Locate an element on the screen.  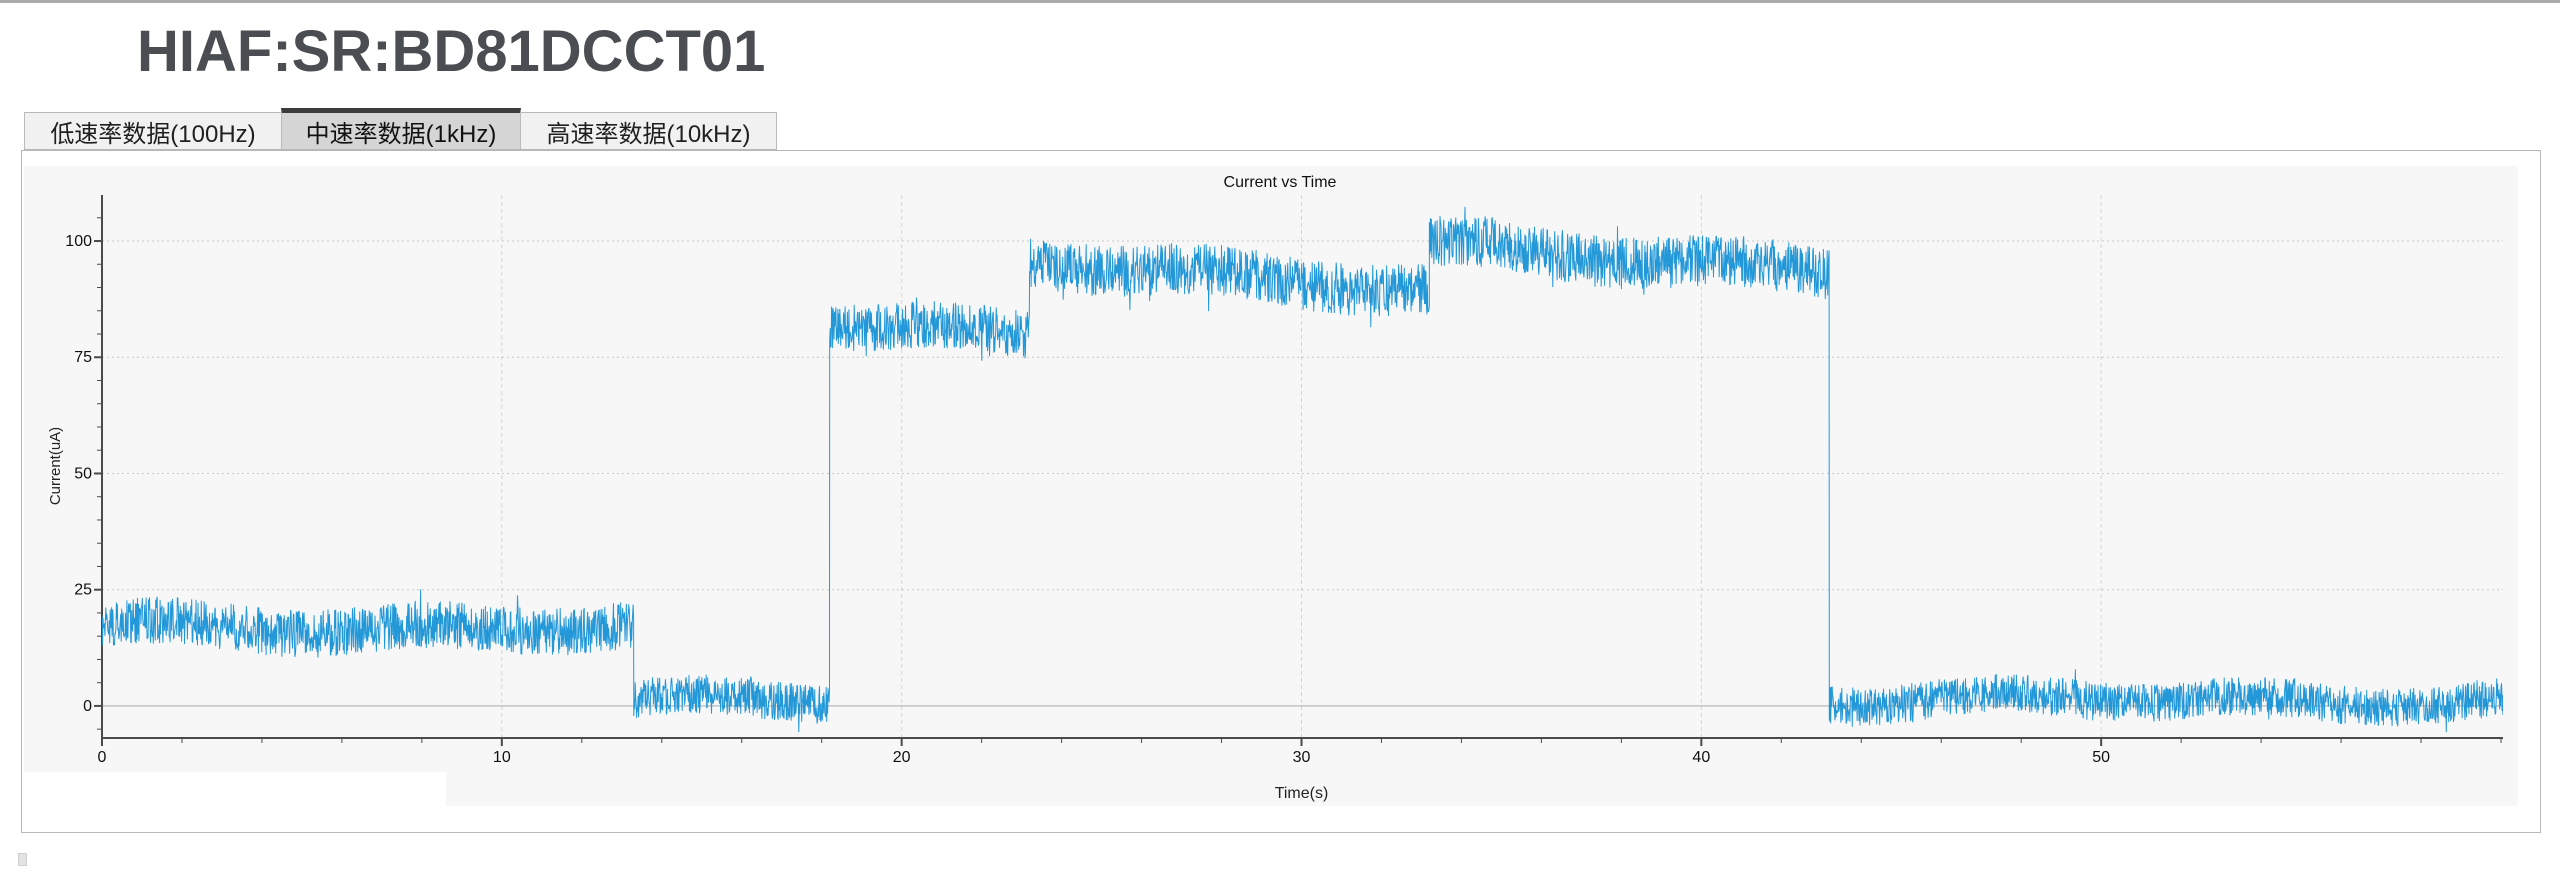
chart-bottom-left-notch is located at coordinates (235, 789).